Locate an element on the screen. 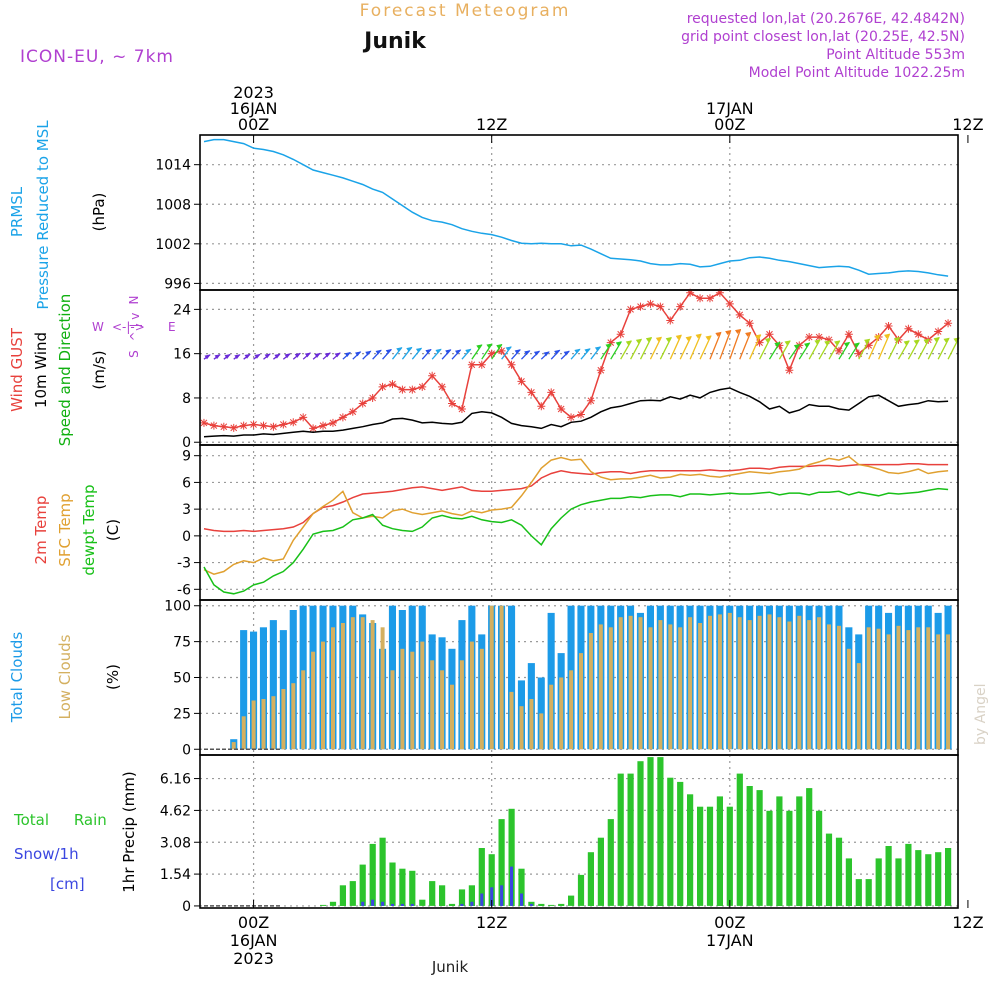 The image size is (1000, 1000). ytick-label-clouds-4: 100 is located at coordinates (177, 607).